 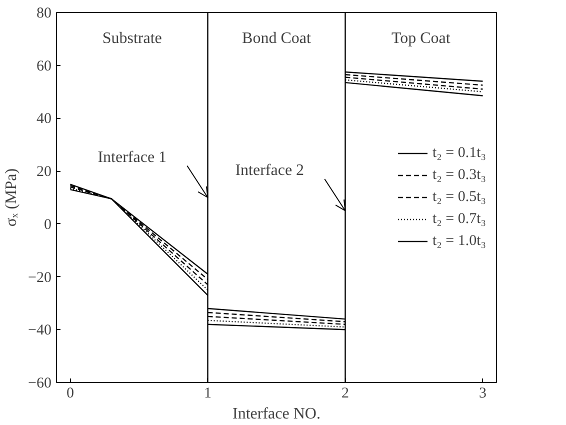 What do you see at coordinates (132, 157) in the screenshot?
I see `annotation: Interface 1` at bounding box center [132, 157].